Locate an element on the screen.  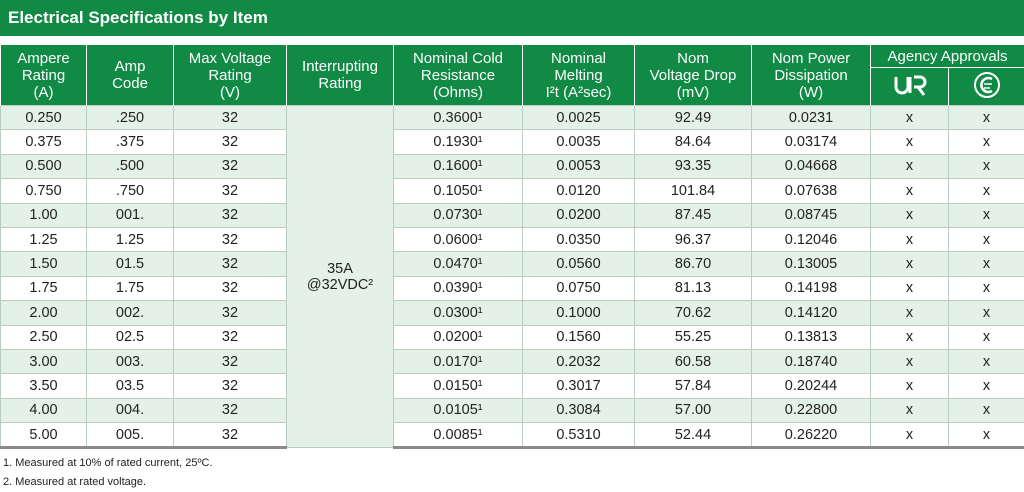
cell: 0.0053 is located at coordinates (578, 166).